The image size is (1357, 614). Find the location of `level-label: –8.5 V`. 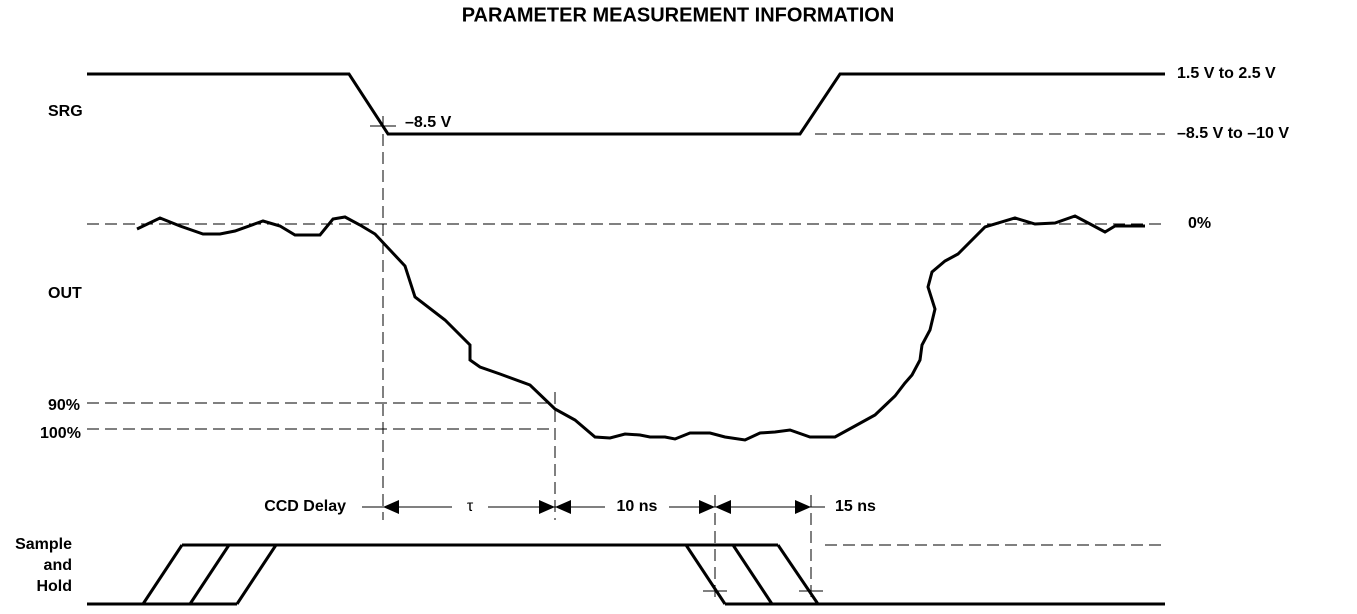

level-label: –8.5 V is located at coordinates (428, 122).